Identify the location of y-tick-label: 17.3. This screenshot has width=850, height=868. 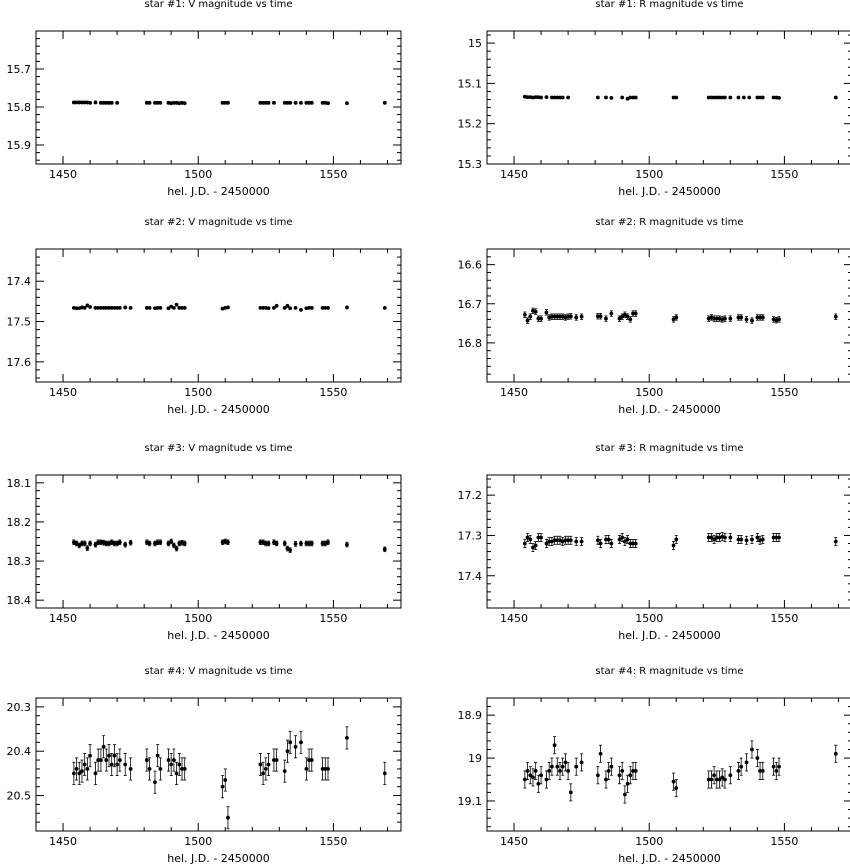
(470, 535).